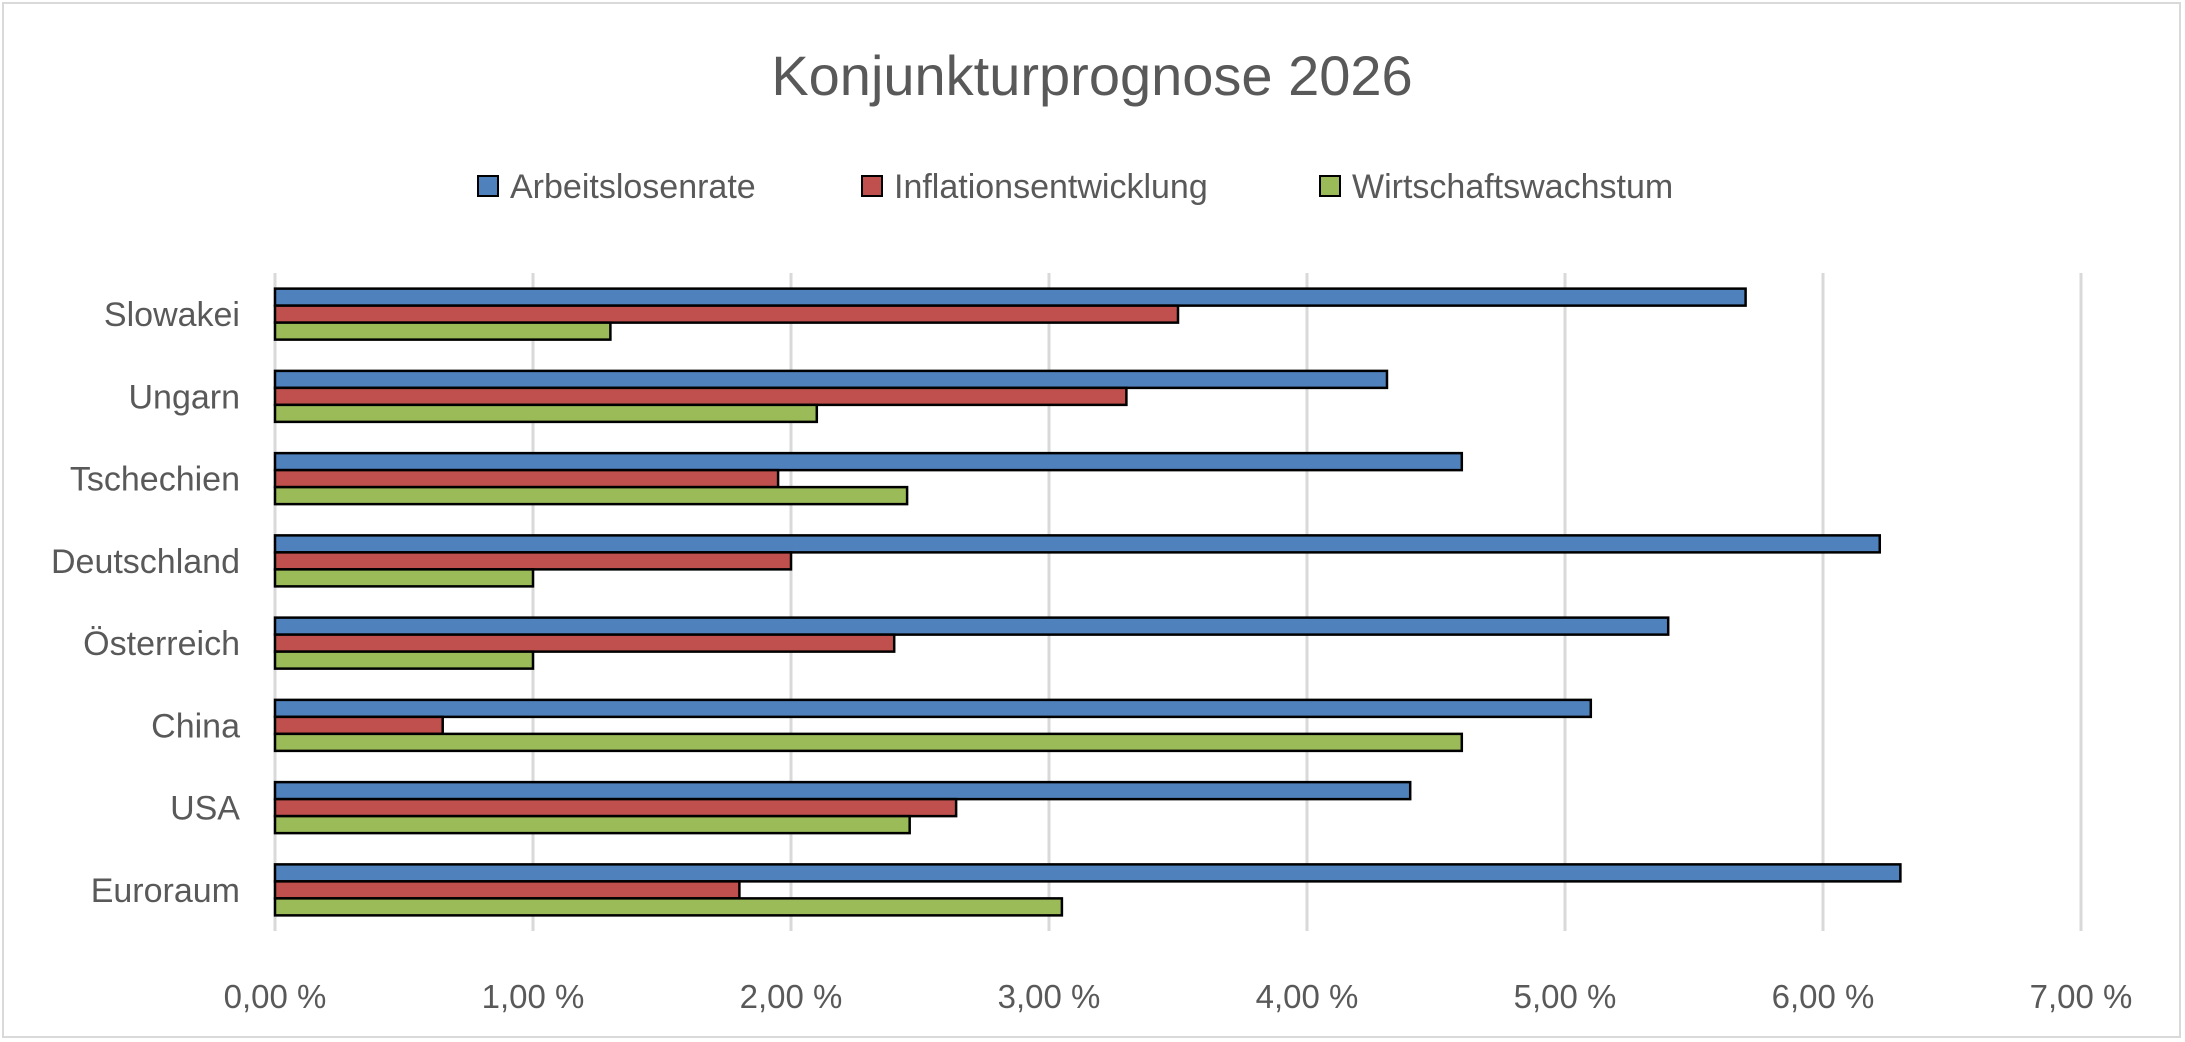 The image size is (2185, 1042). What do you see at coordinates (155, 480) in the screenshot?
I see `category-label: Tschechien` at bounding box center [155, 480].